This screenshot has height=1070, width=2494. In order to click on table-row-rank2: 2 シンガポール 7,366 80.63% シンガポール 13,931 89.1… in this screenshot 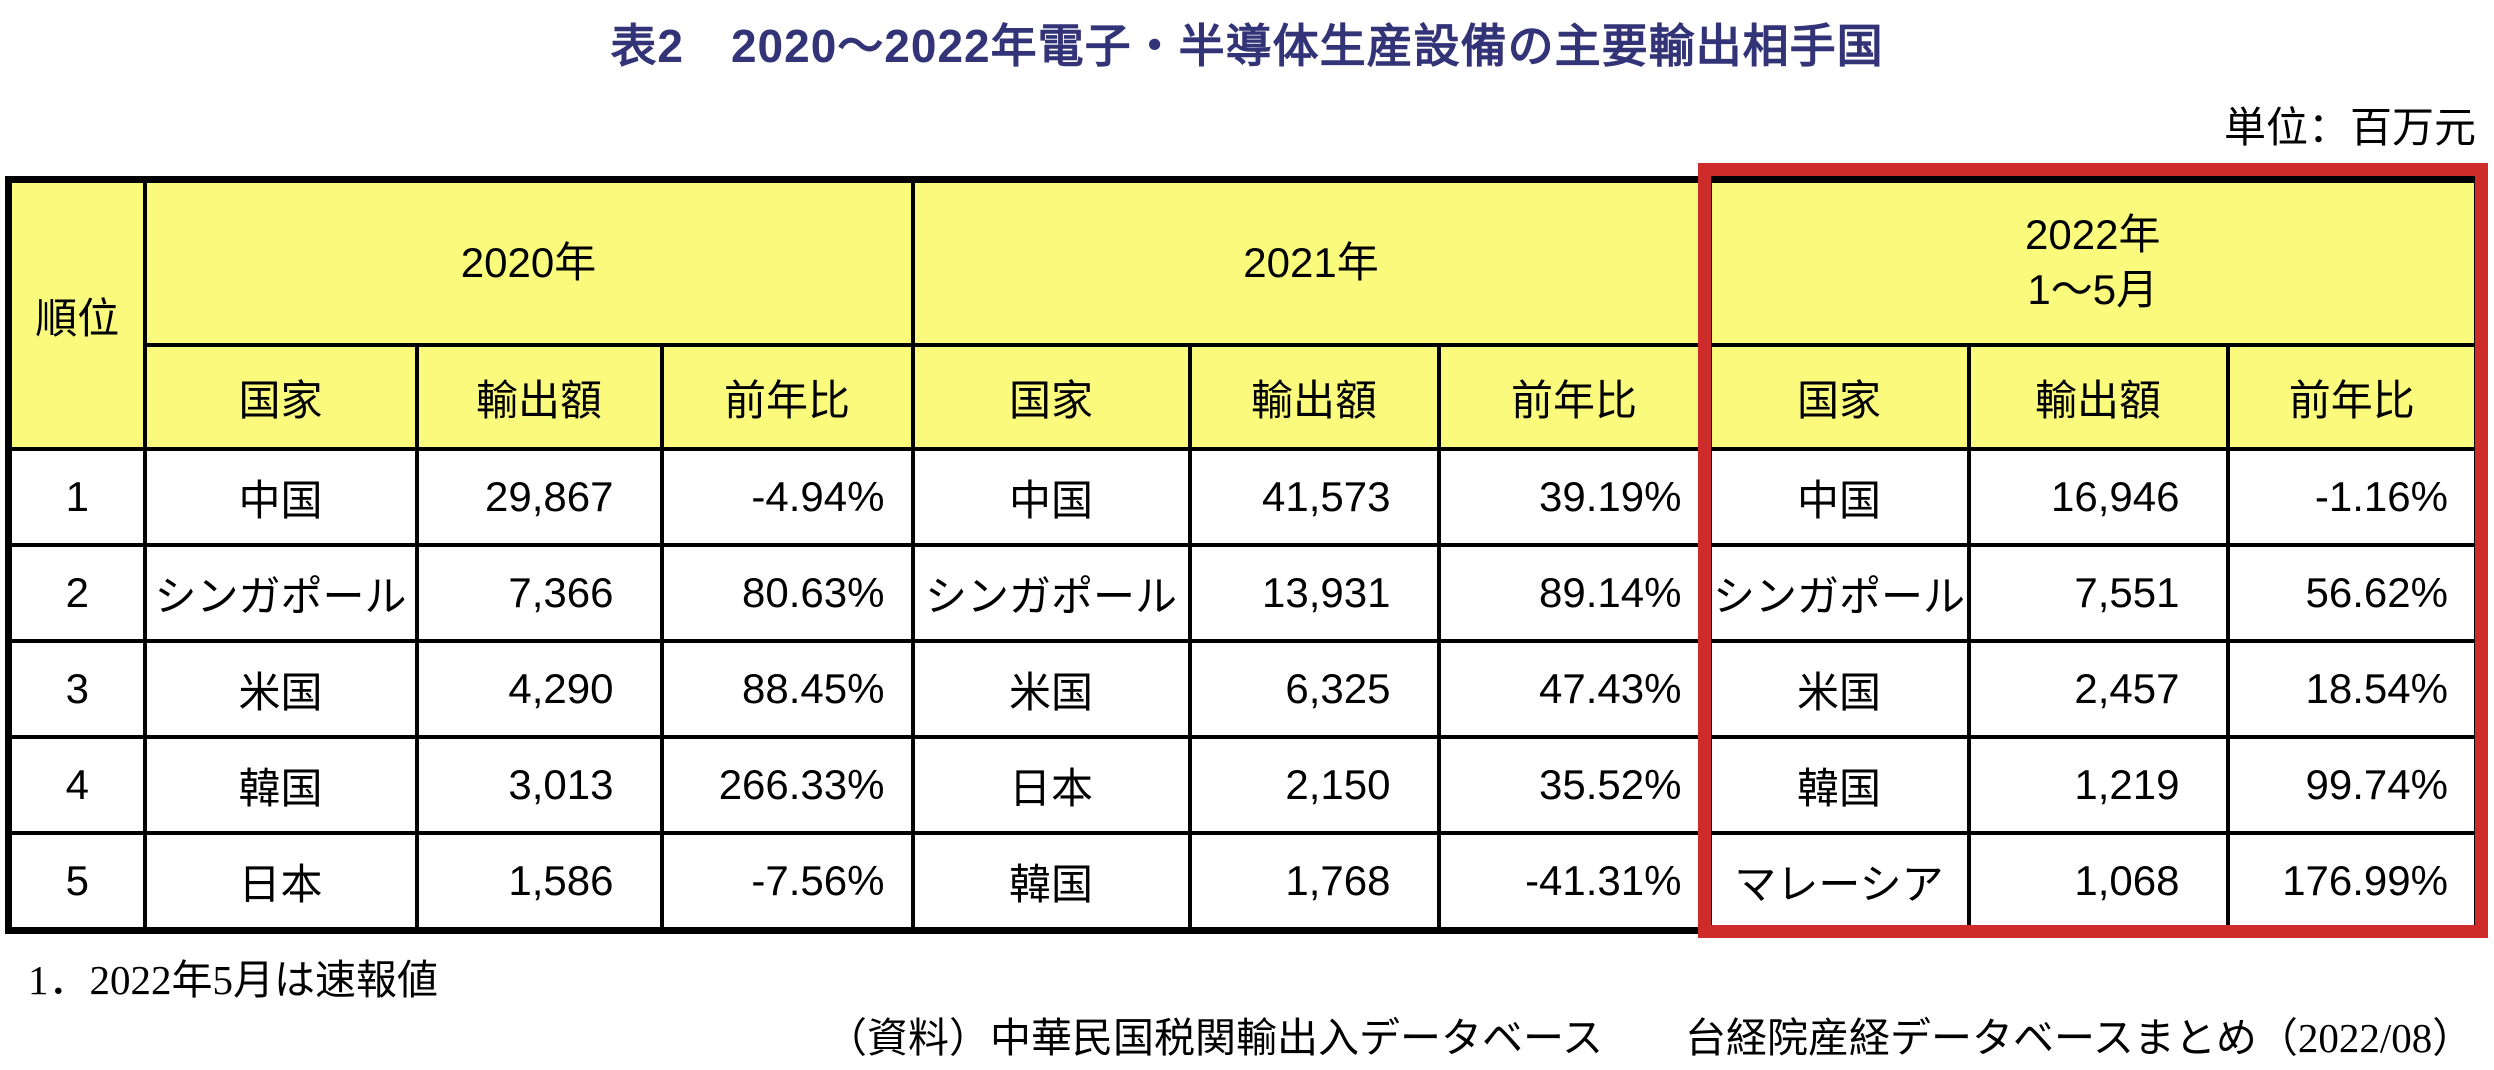, I will do `click(1243, 593)`.